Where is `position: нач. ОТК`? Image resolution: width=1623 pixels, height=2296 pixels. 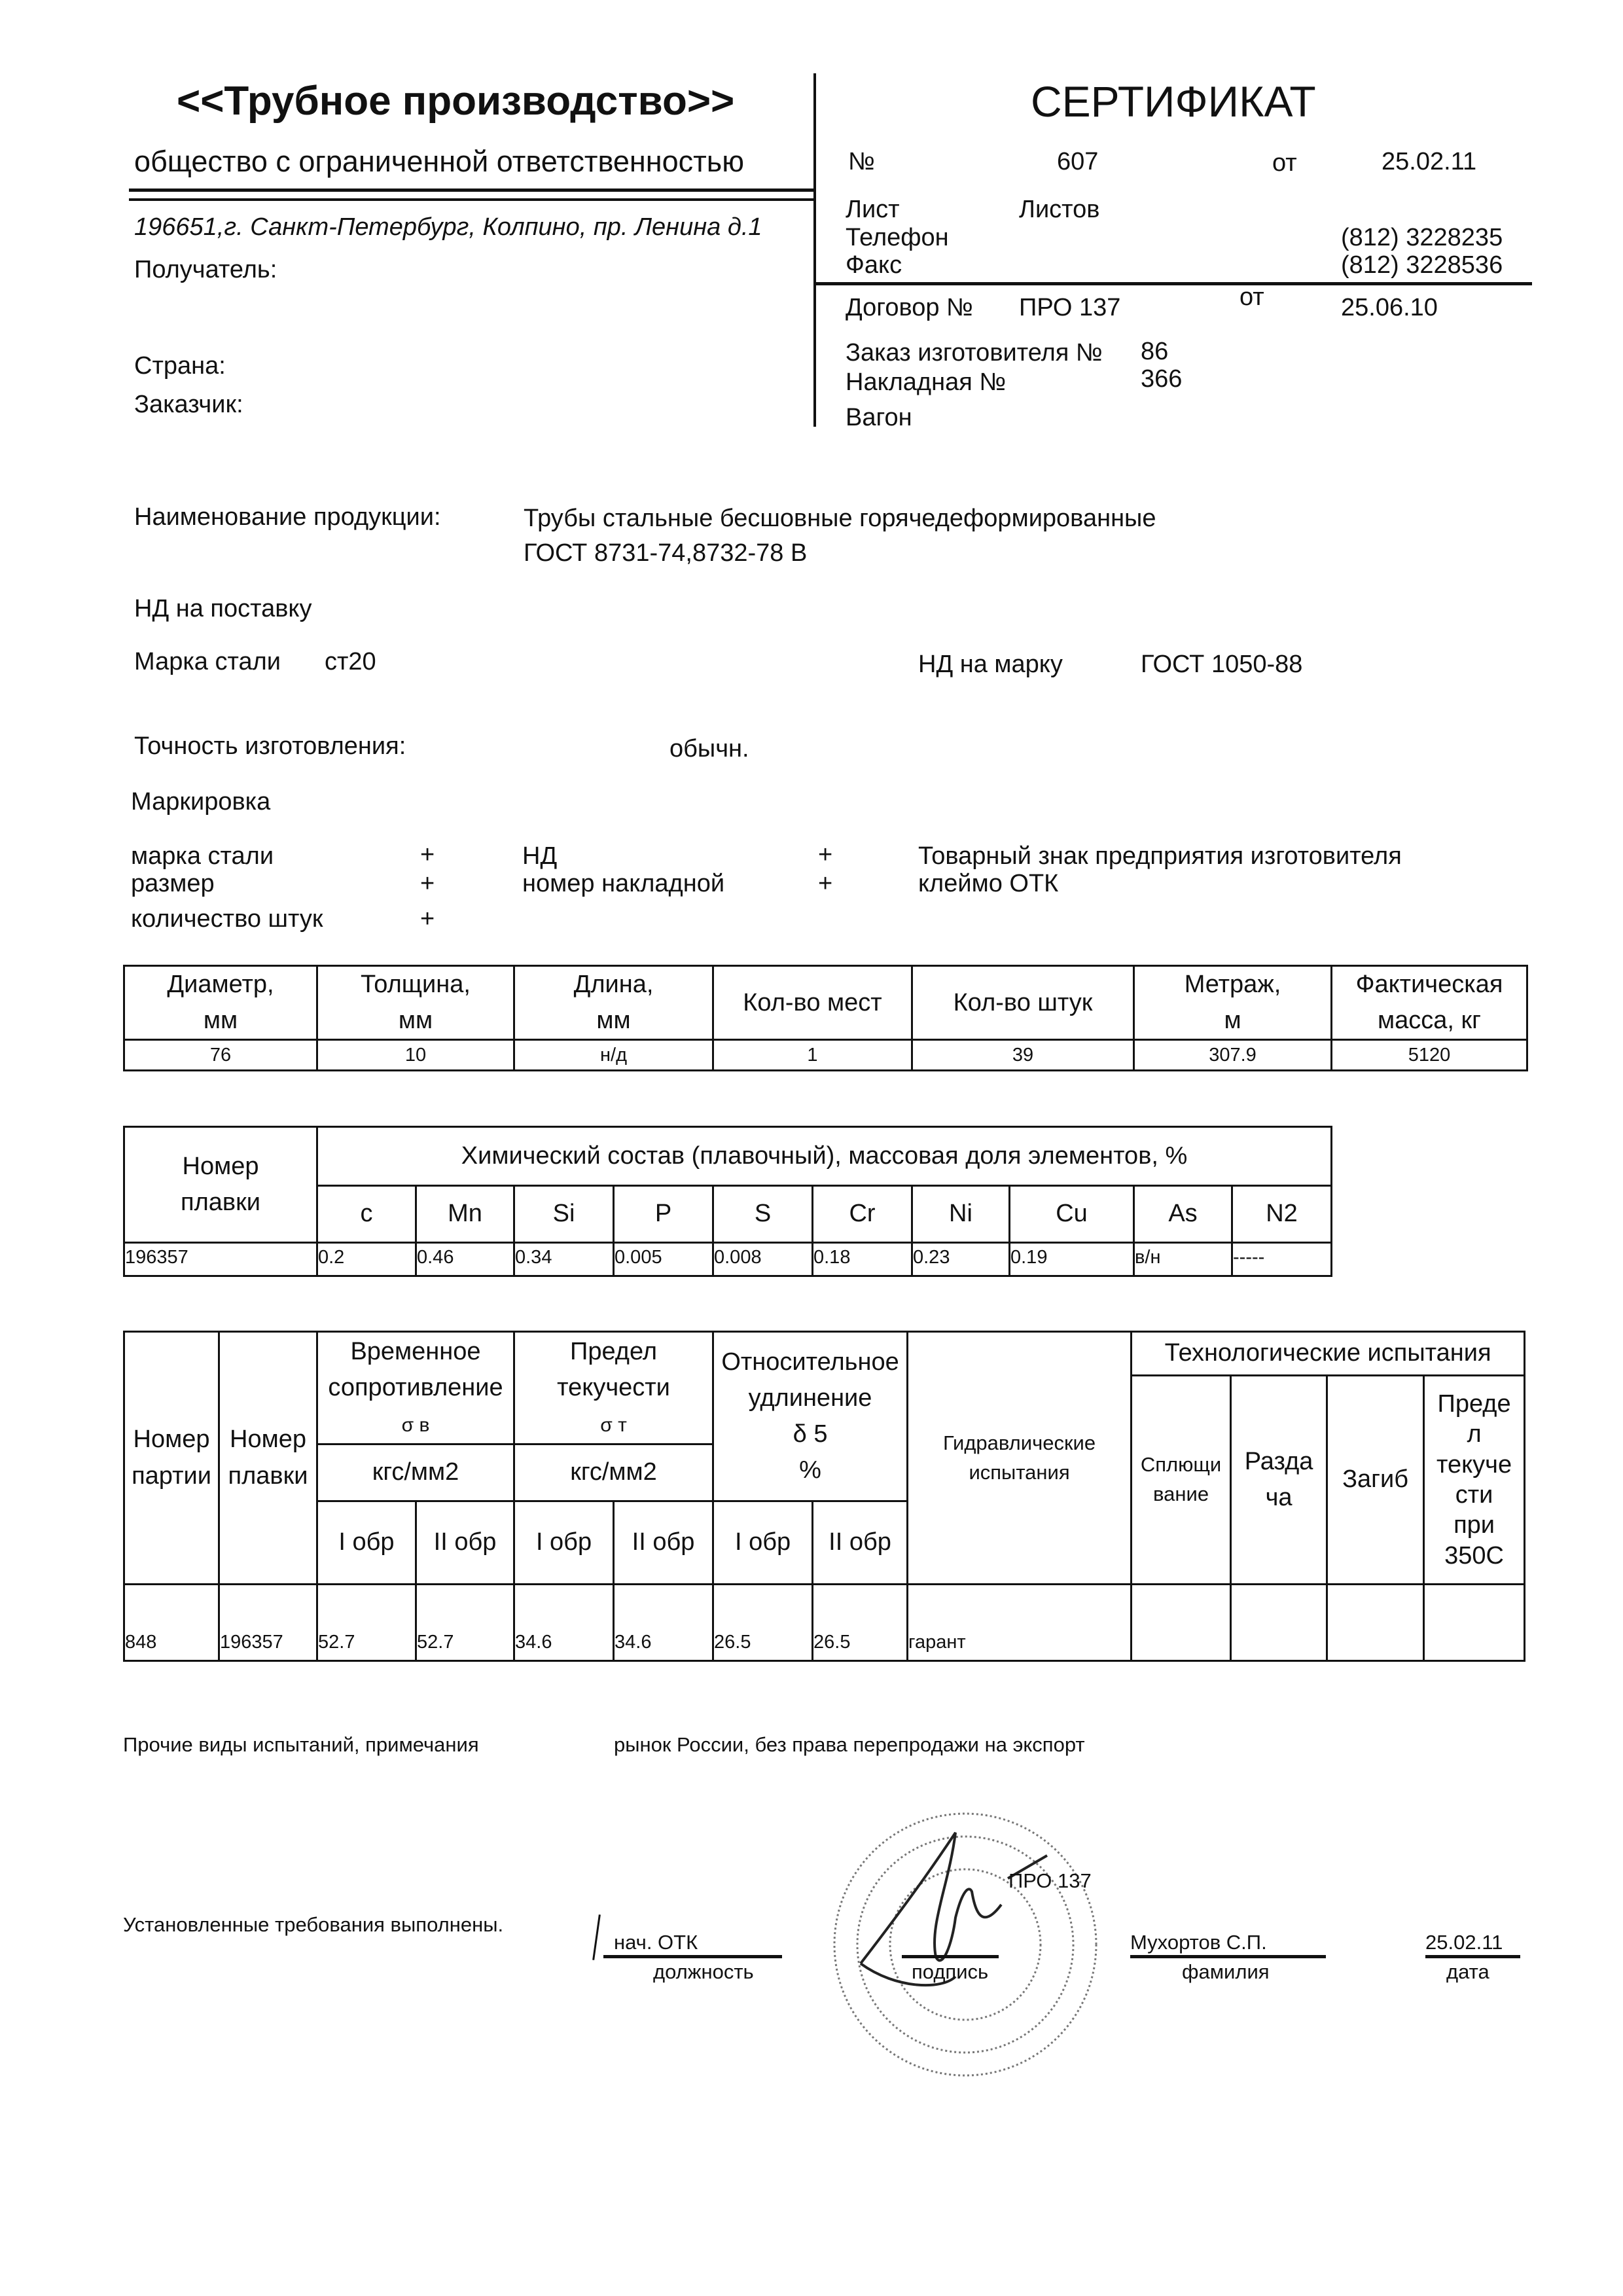 position: нач. ОТК is located at coordinates (656, 1942).